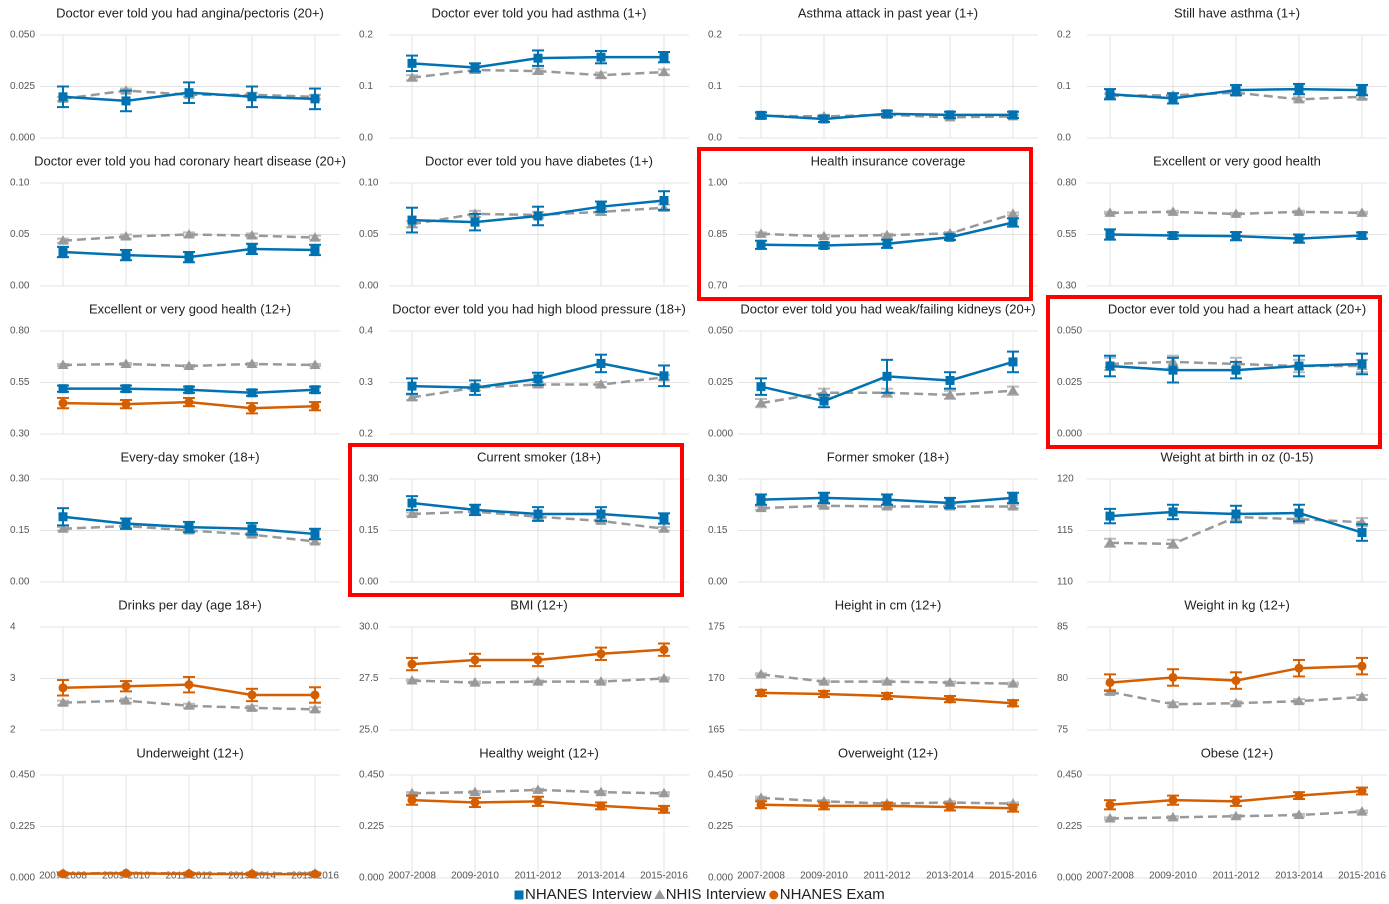  I want to click on panel: Weight in kg (12+) 75 80 85, so click(1222, 666).